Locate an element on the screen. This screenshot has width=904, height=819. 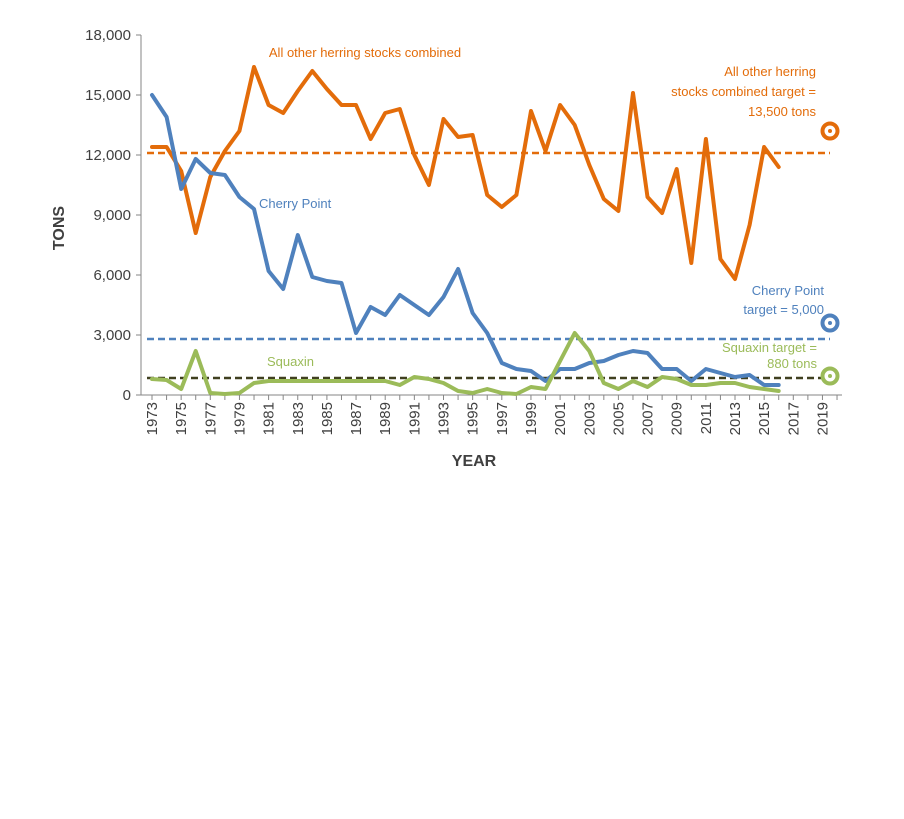
x-tick-label: 2009 is located at coordinates (677, 418).